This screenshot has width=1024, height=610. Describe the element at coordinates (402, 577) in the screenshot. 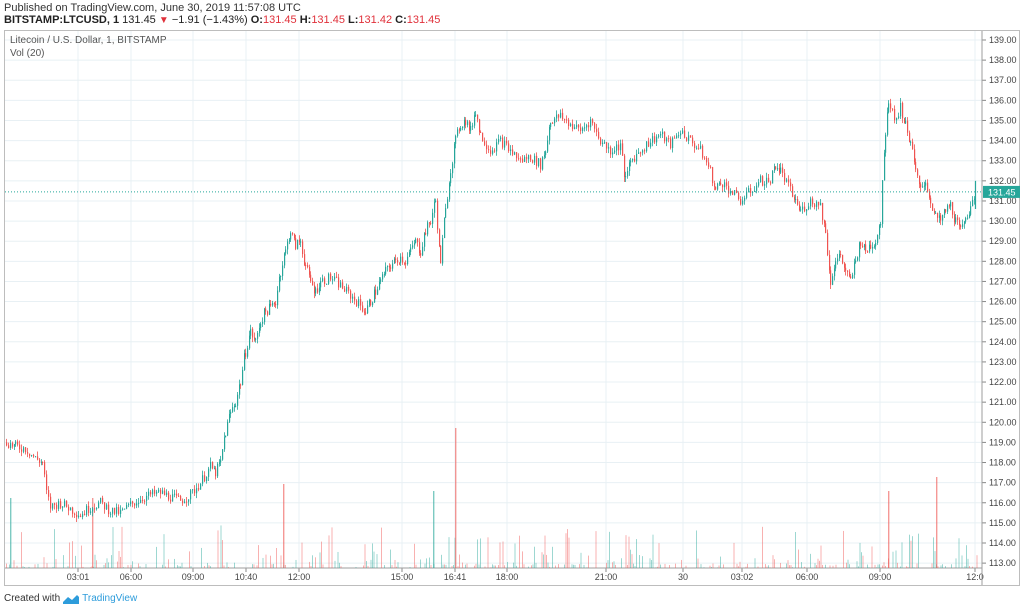

I see `x-axis-tick-label: 15:00` at that location.